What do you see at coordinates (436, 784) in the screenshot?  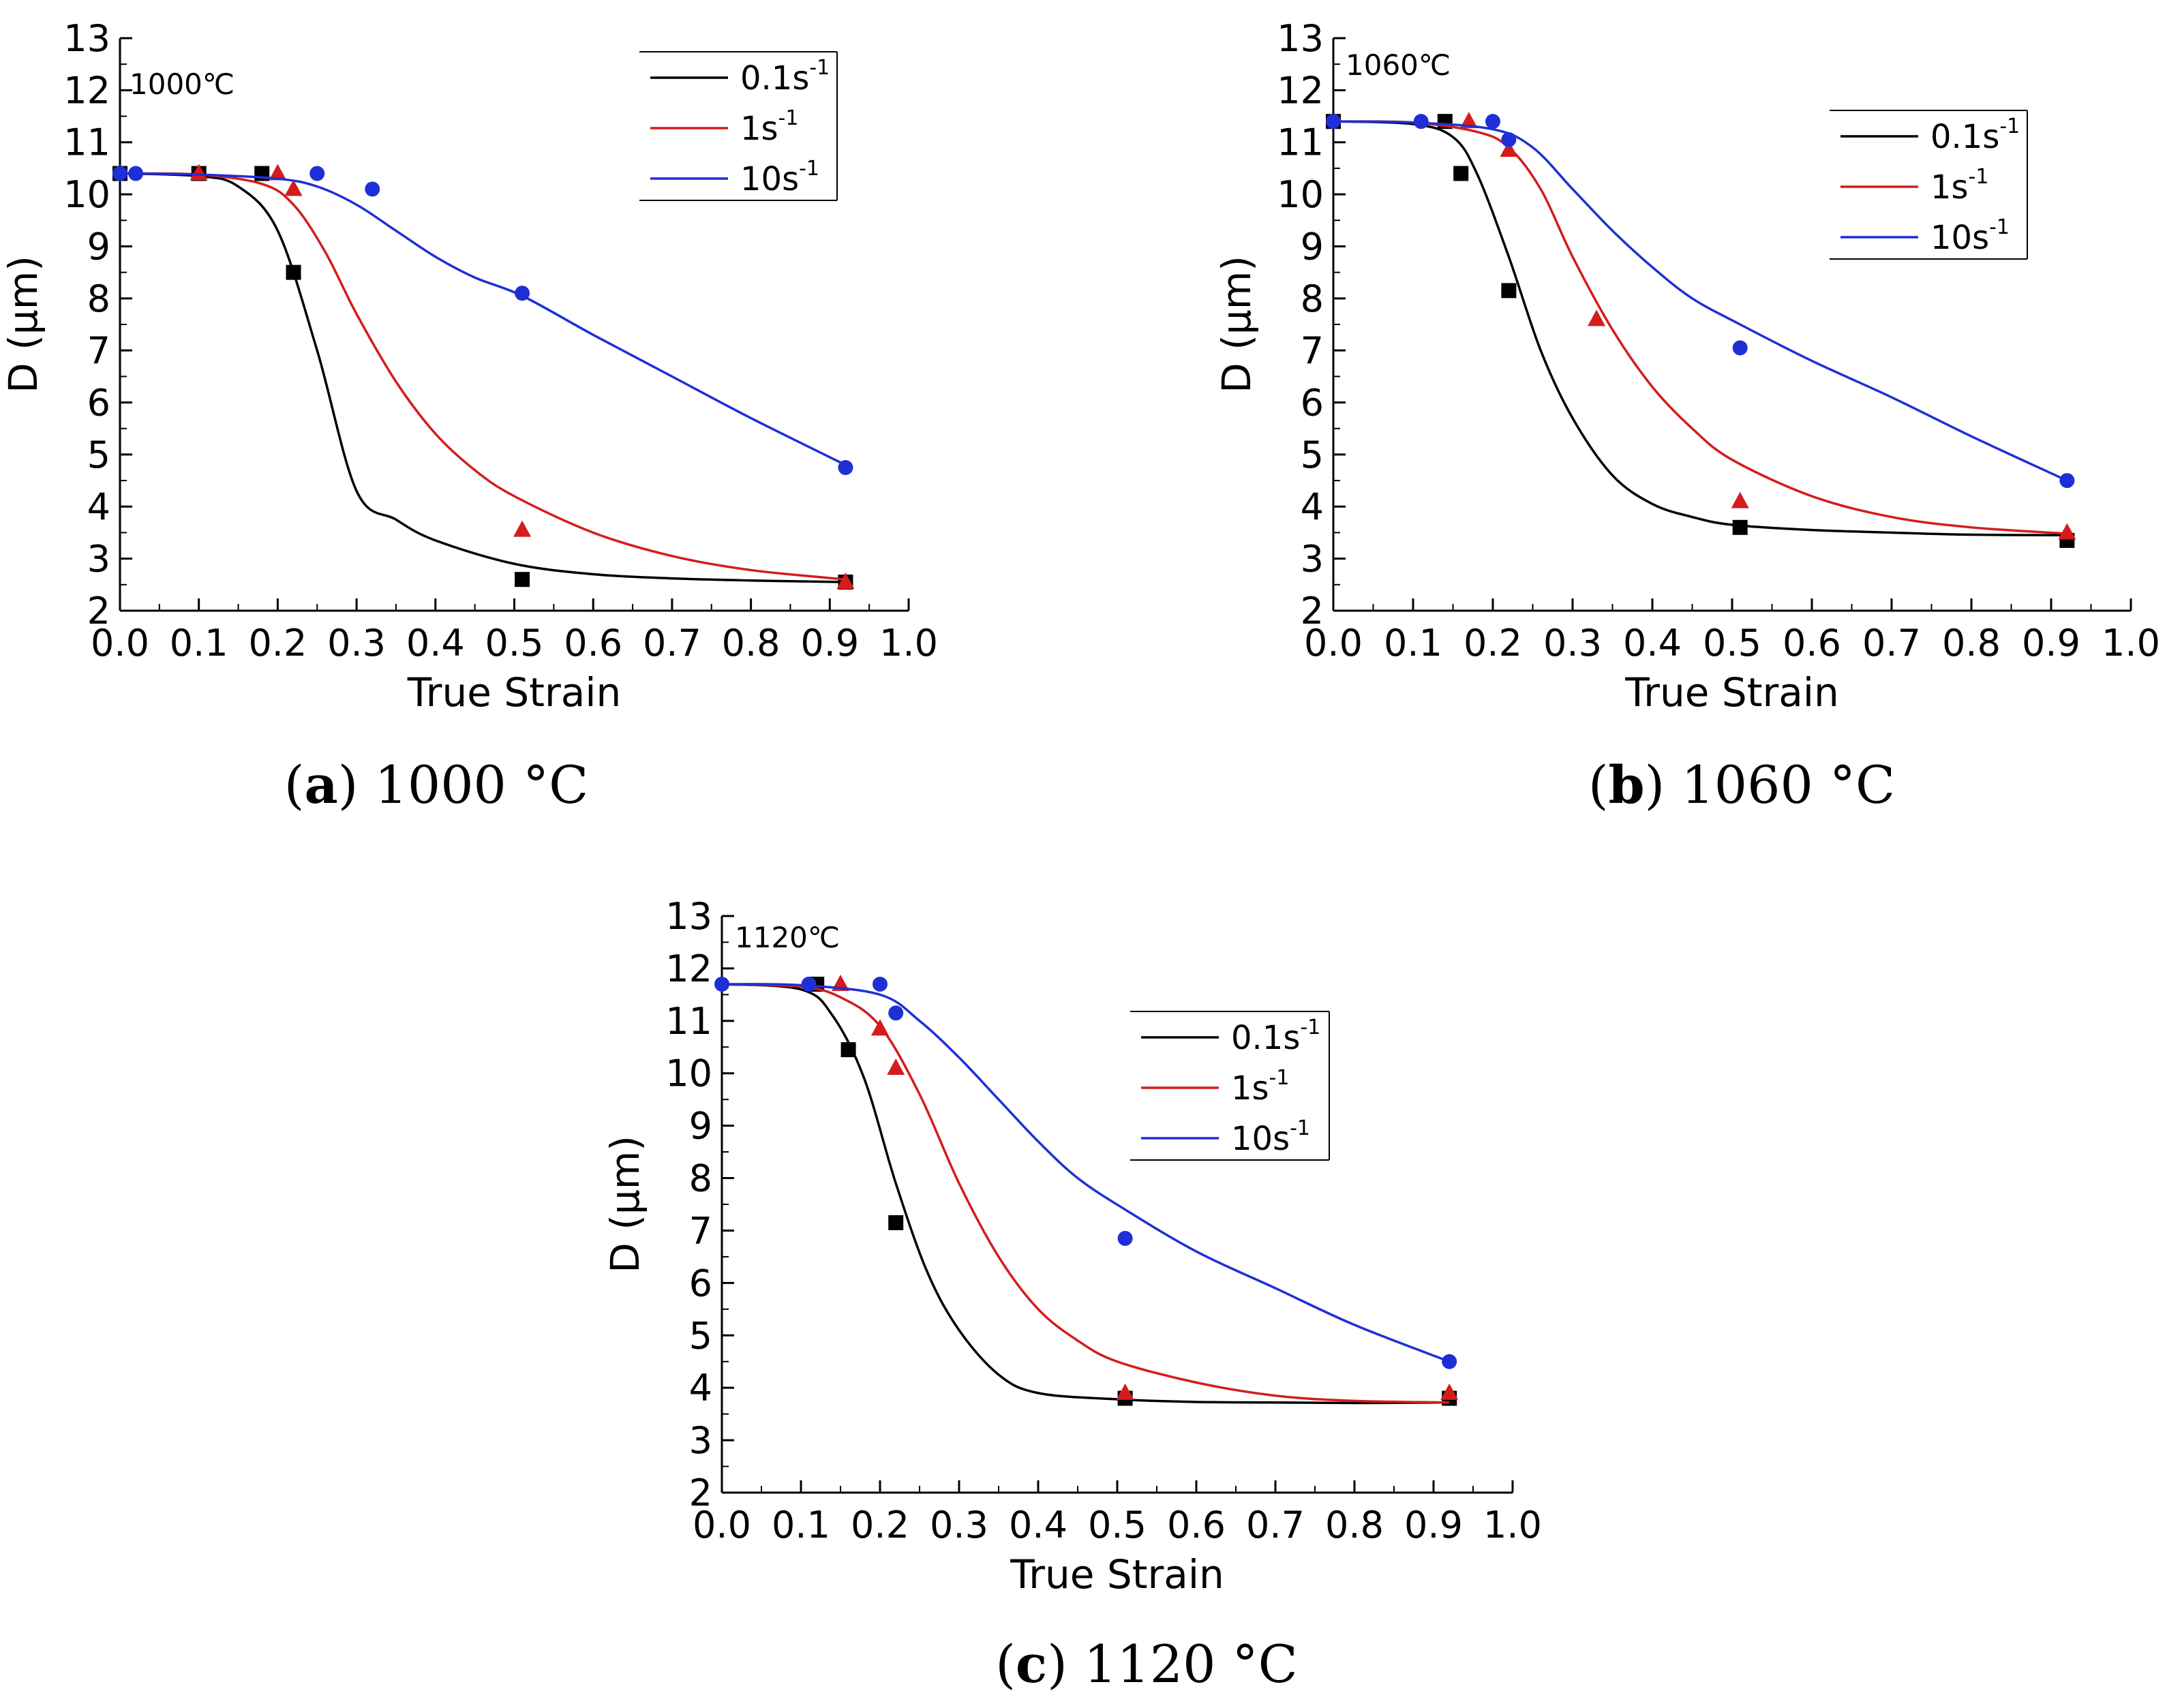 I see `panel-caption: (a) 1000 °C` at bounding box center [436, 784].